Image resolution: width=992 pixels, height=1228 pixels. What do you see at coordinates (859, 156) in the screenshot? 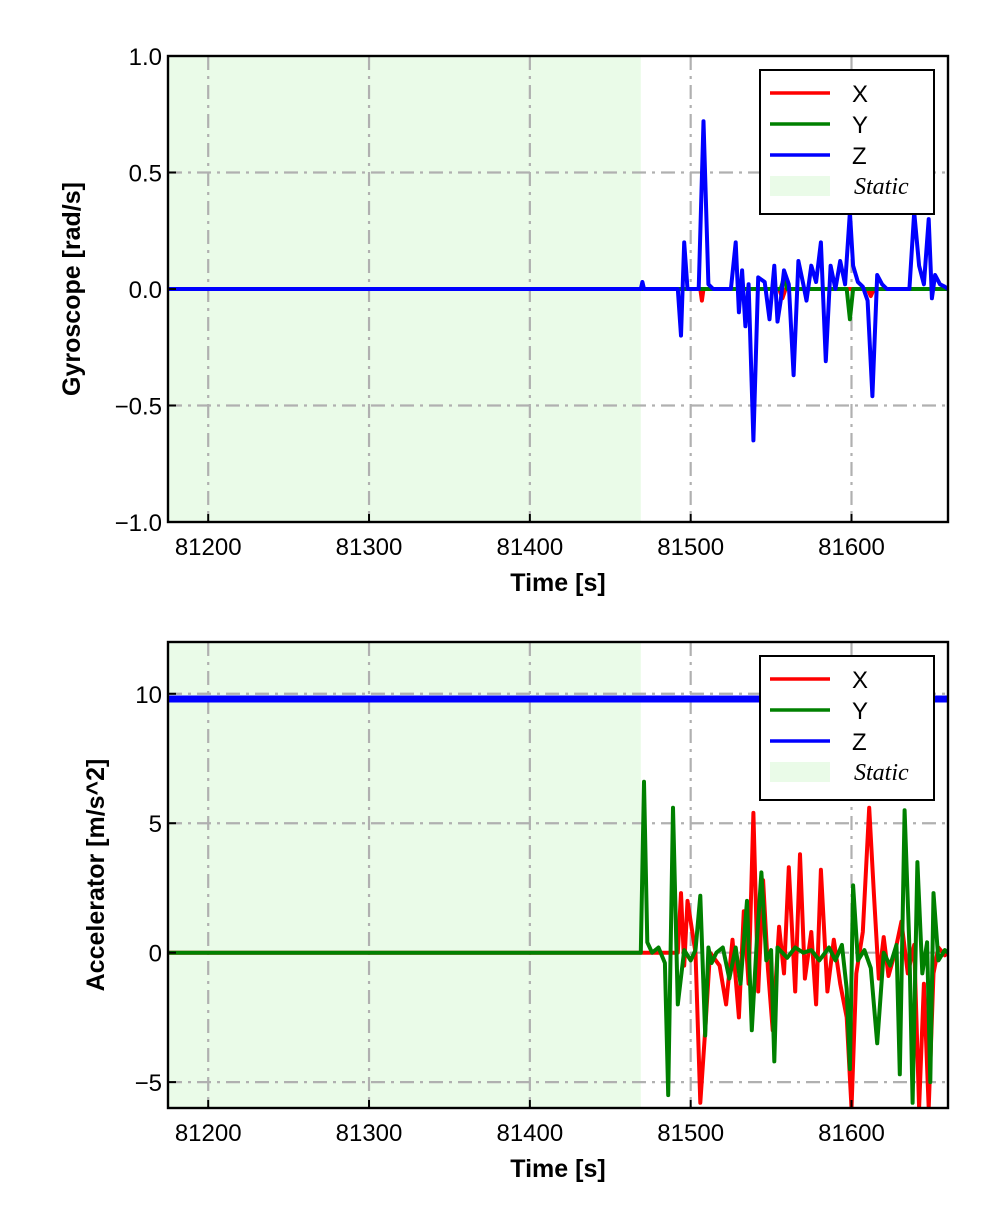
I see `legend-label-z-0: Z` at bounding box center [859, 156].